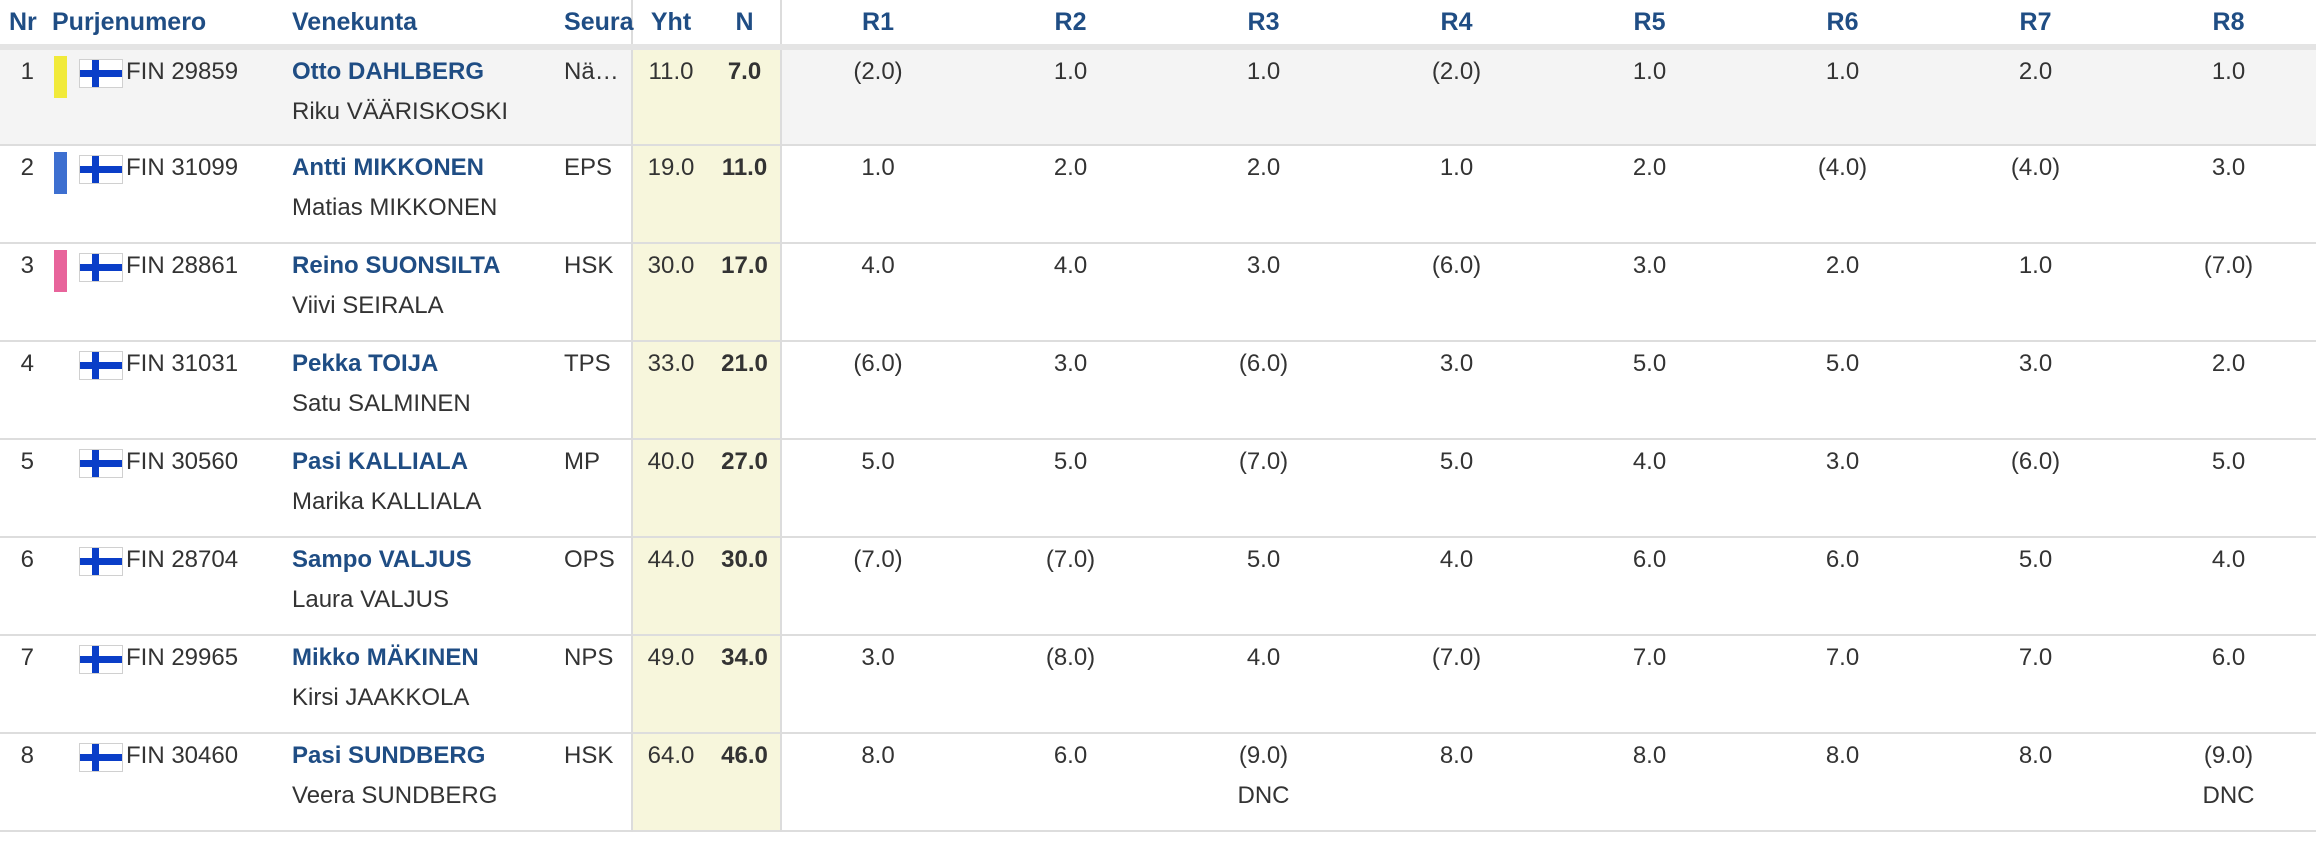 This screenshot has width=2316, height=842. Describe the element at coordinates (746, 292) in the screenshot. I see `net-points-cell: 17.0` at that location.